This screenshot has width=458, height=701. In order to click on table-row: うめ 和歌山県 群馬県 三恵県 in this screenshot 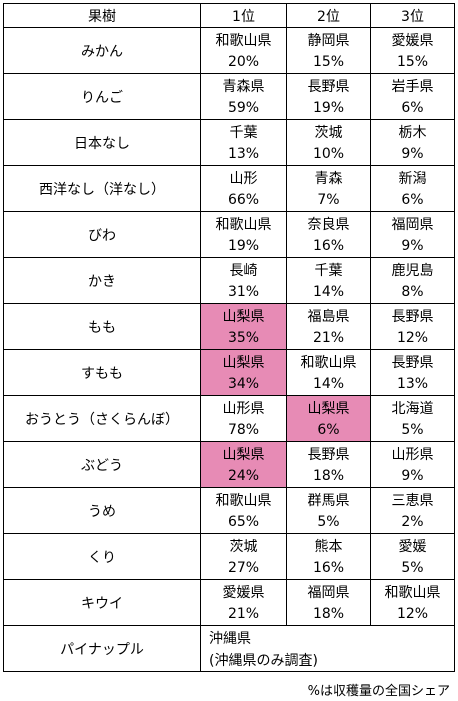, I will do `click(229, 510)`.